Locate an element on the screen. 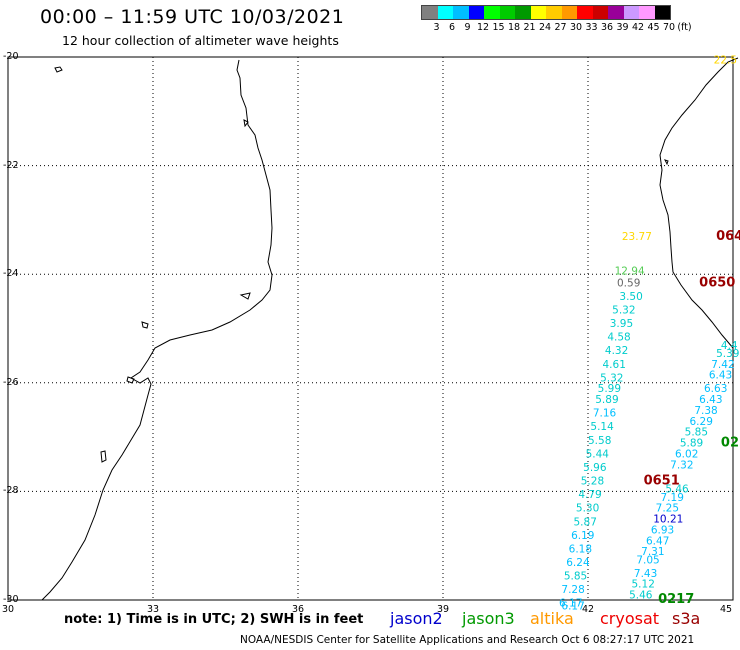  inland-lake-d is located at coordinates (246, 123).